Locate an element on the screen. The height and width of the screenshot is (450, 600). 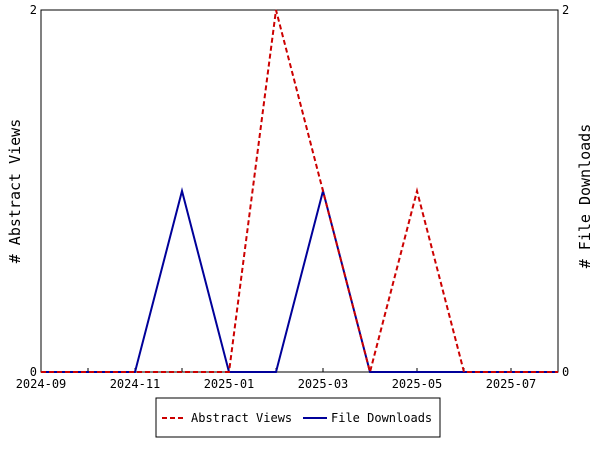
legend-box is located at coordinates (298, 417).